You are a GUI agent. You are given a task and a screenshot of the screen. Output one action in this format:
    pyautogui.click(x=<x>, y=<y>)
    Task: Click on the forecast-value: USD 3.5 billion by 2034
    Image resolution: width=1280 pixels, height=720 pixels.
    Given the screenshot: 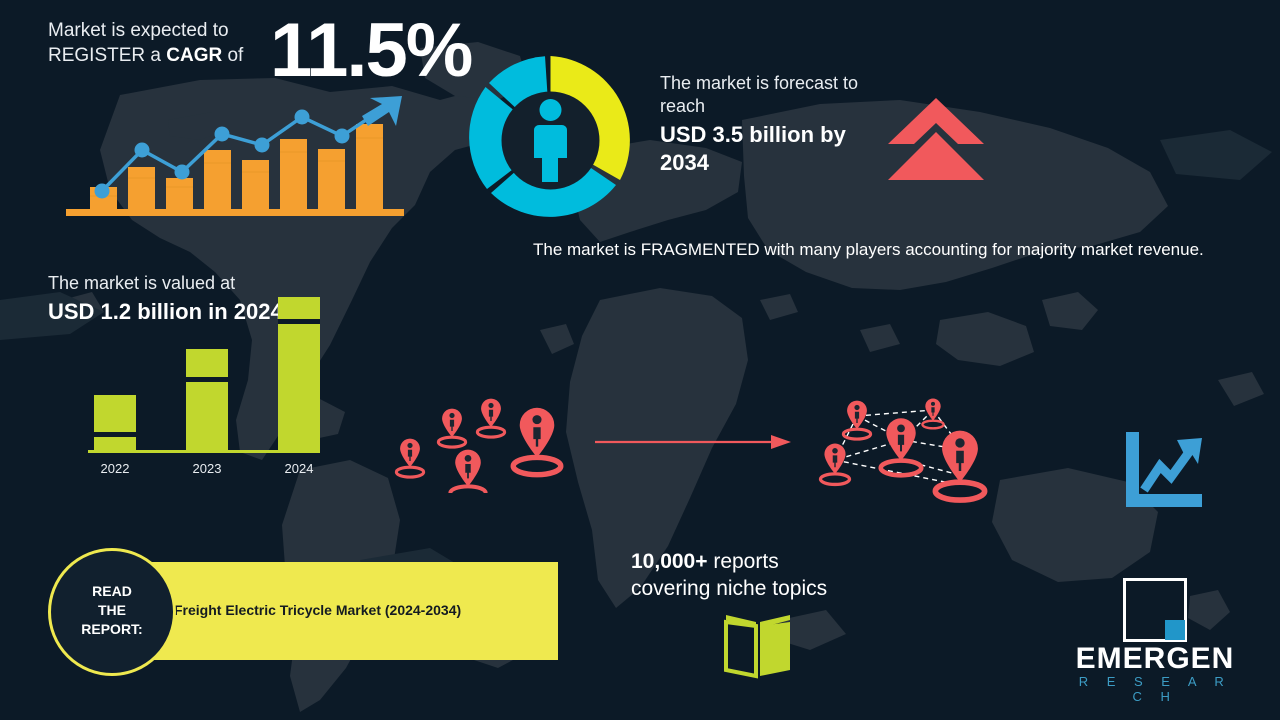 What is the action you would take?
    pyautogui.click(x=753, y=148)
    